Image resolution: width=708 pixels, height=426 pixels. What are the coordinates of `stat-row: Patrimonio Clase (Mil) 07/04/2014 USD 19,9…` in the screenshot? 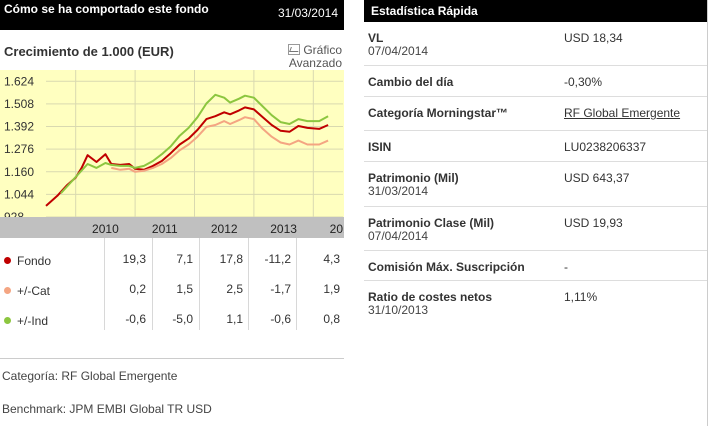 It's located at (536, 229).